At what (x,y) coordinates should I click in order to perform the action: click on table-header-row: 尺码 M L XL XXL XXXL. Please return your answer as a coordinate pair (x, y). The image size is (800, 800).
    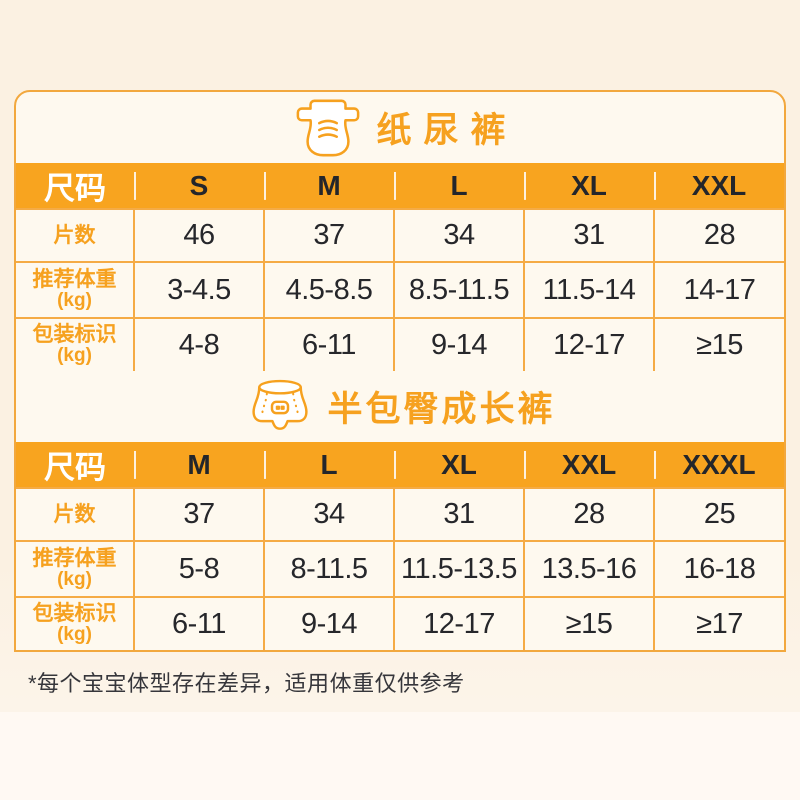
    Looking at the image, I should click on (400, 465).